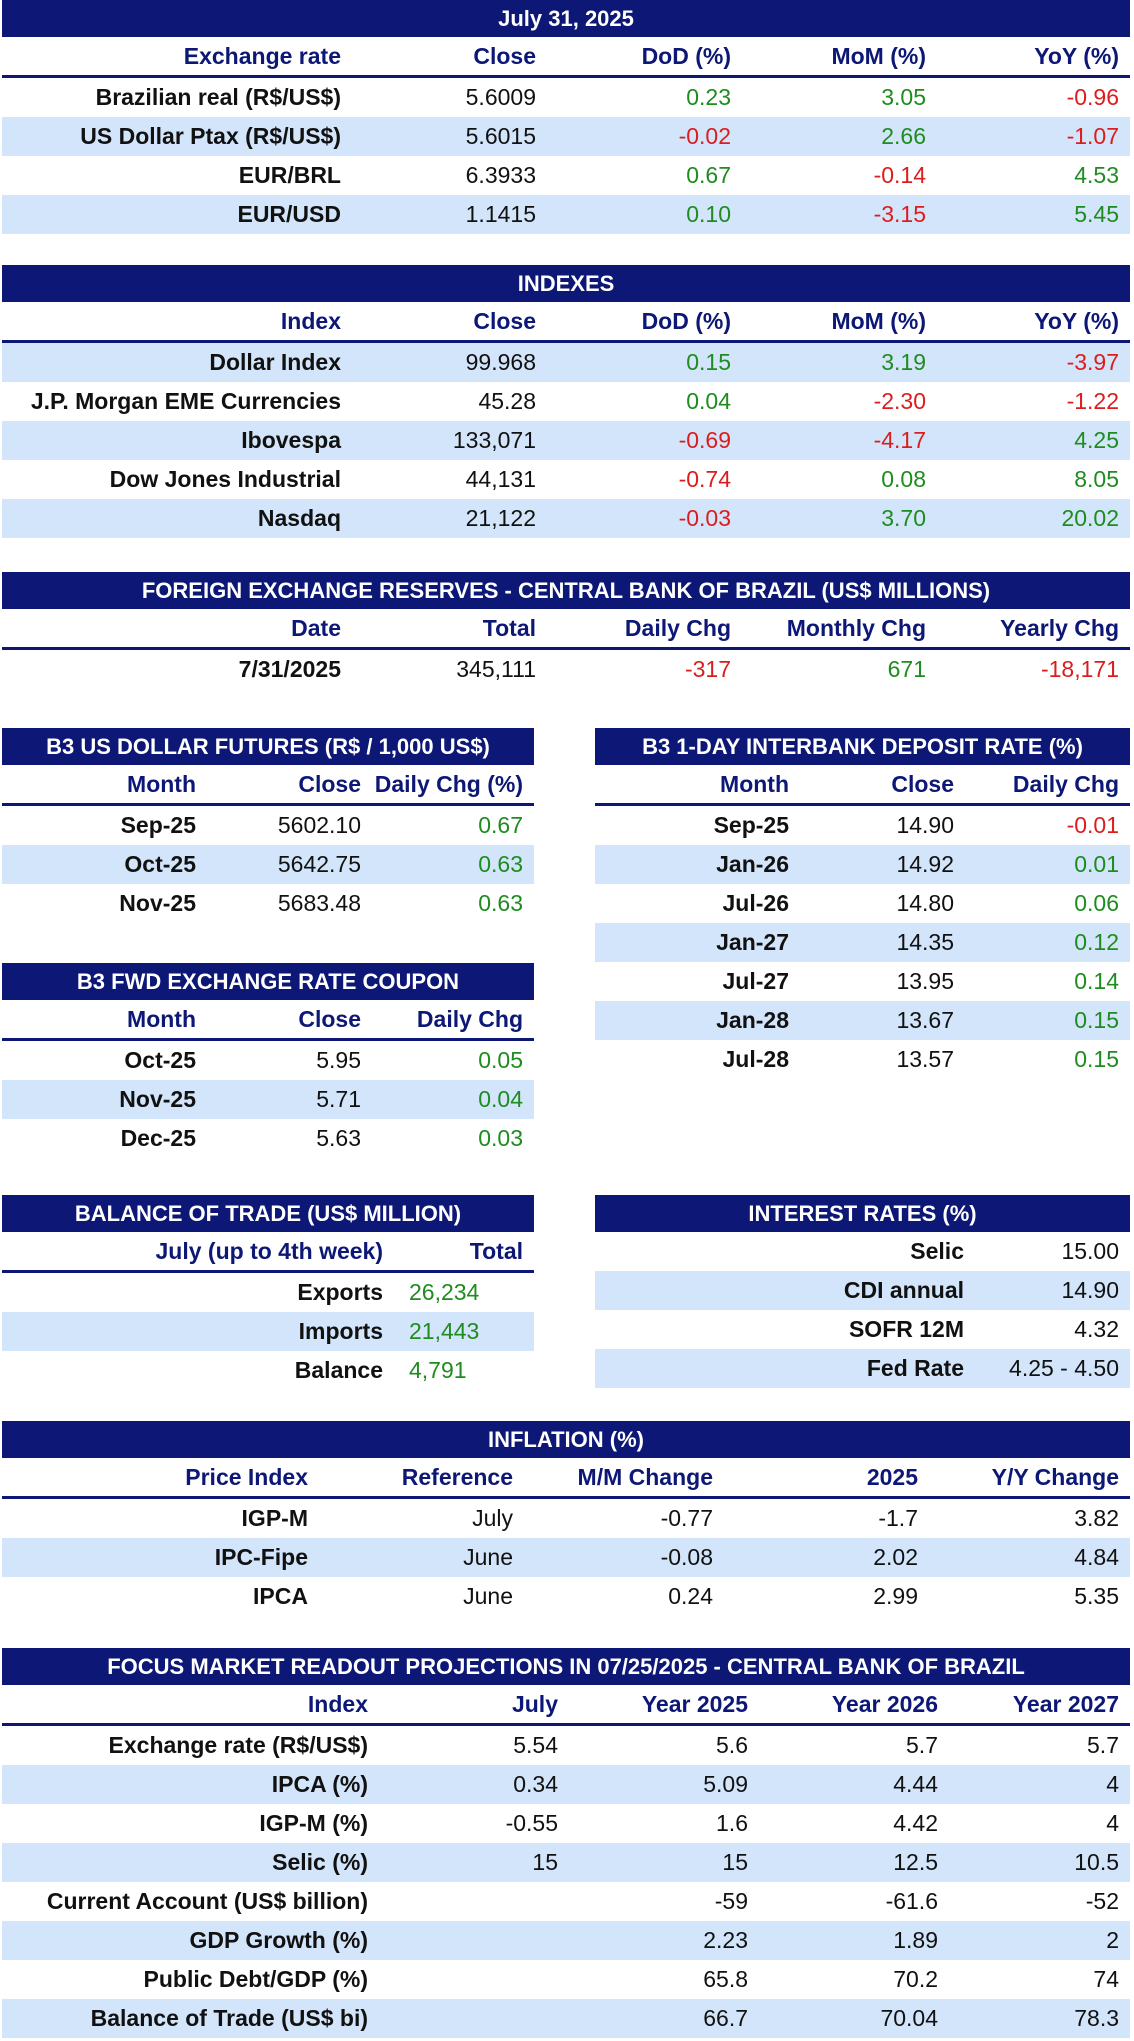 The height and width of the screenshot is (2041, 1134). What do you see at coordinates (500, 136) in the screenshot?
I see `cell-value: 5.6015` at bounding box center [500, 136].